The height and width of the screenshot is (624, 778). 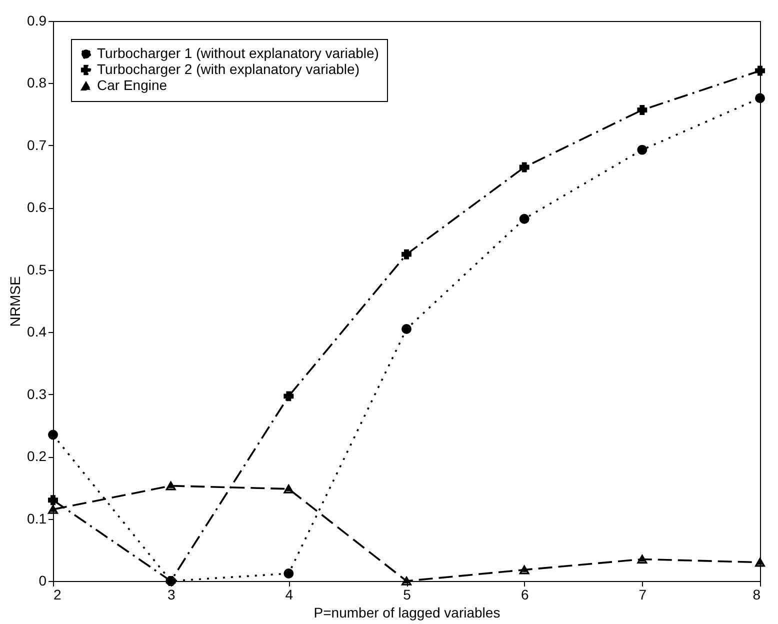 What do you see at coordinates (289, 594) in the screenshot?
I see `x-tick-label: 4` at bounding box center [289, 594].